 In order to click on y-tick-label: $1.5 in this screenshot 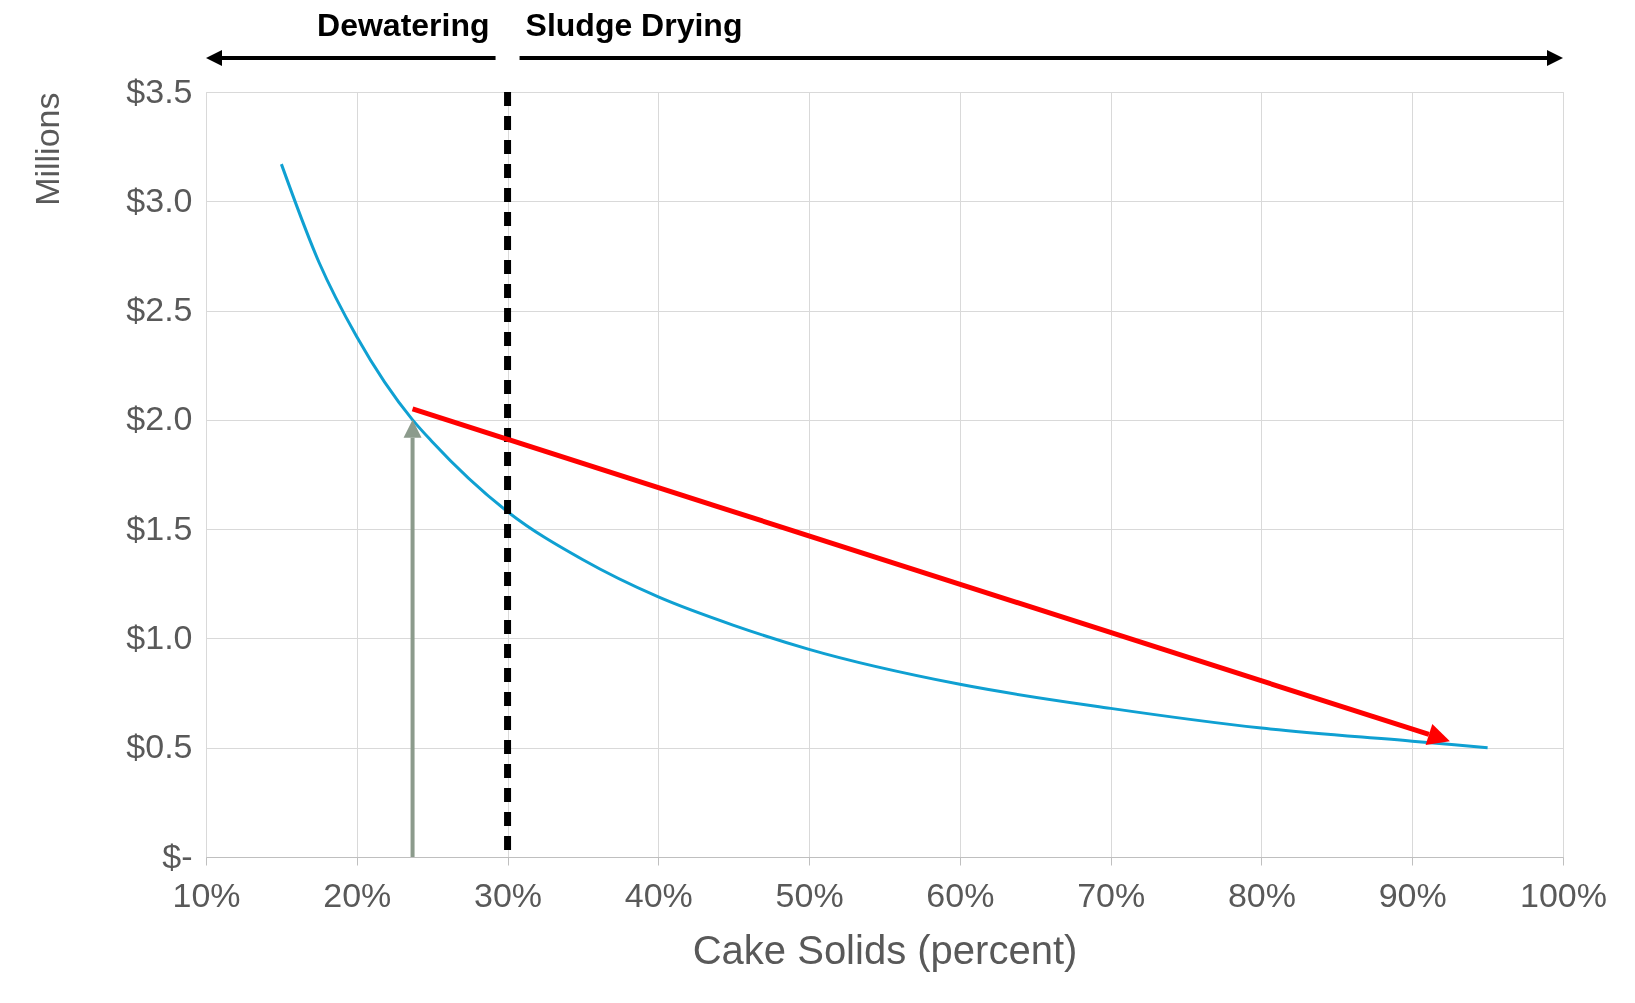, I will do `click(159, 527)`.